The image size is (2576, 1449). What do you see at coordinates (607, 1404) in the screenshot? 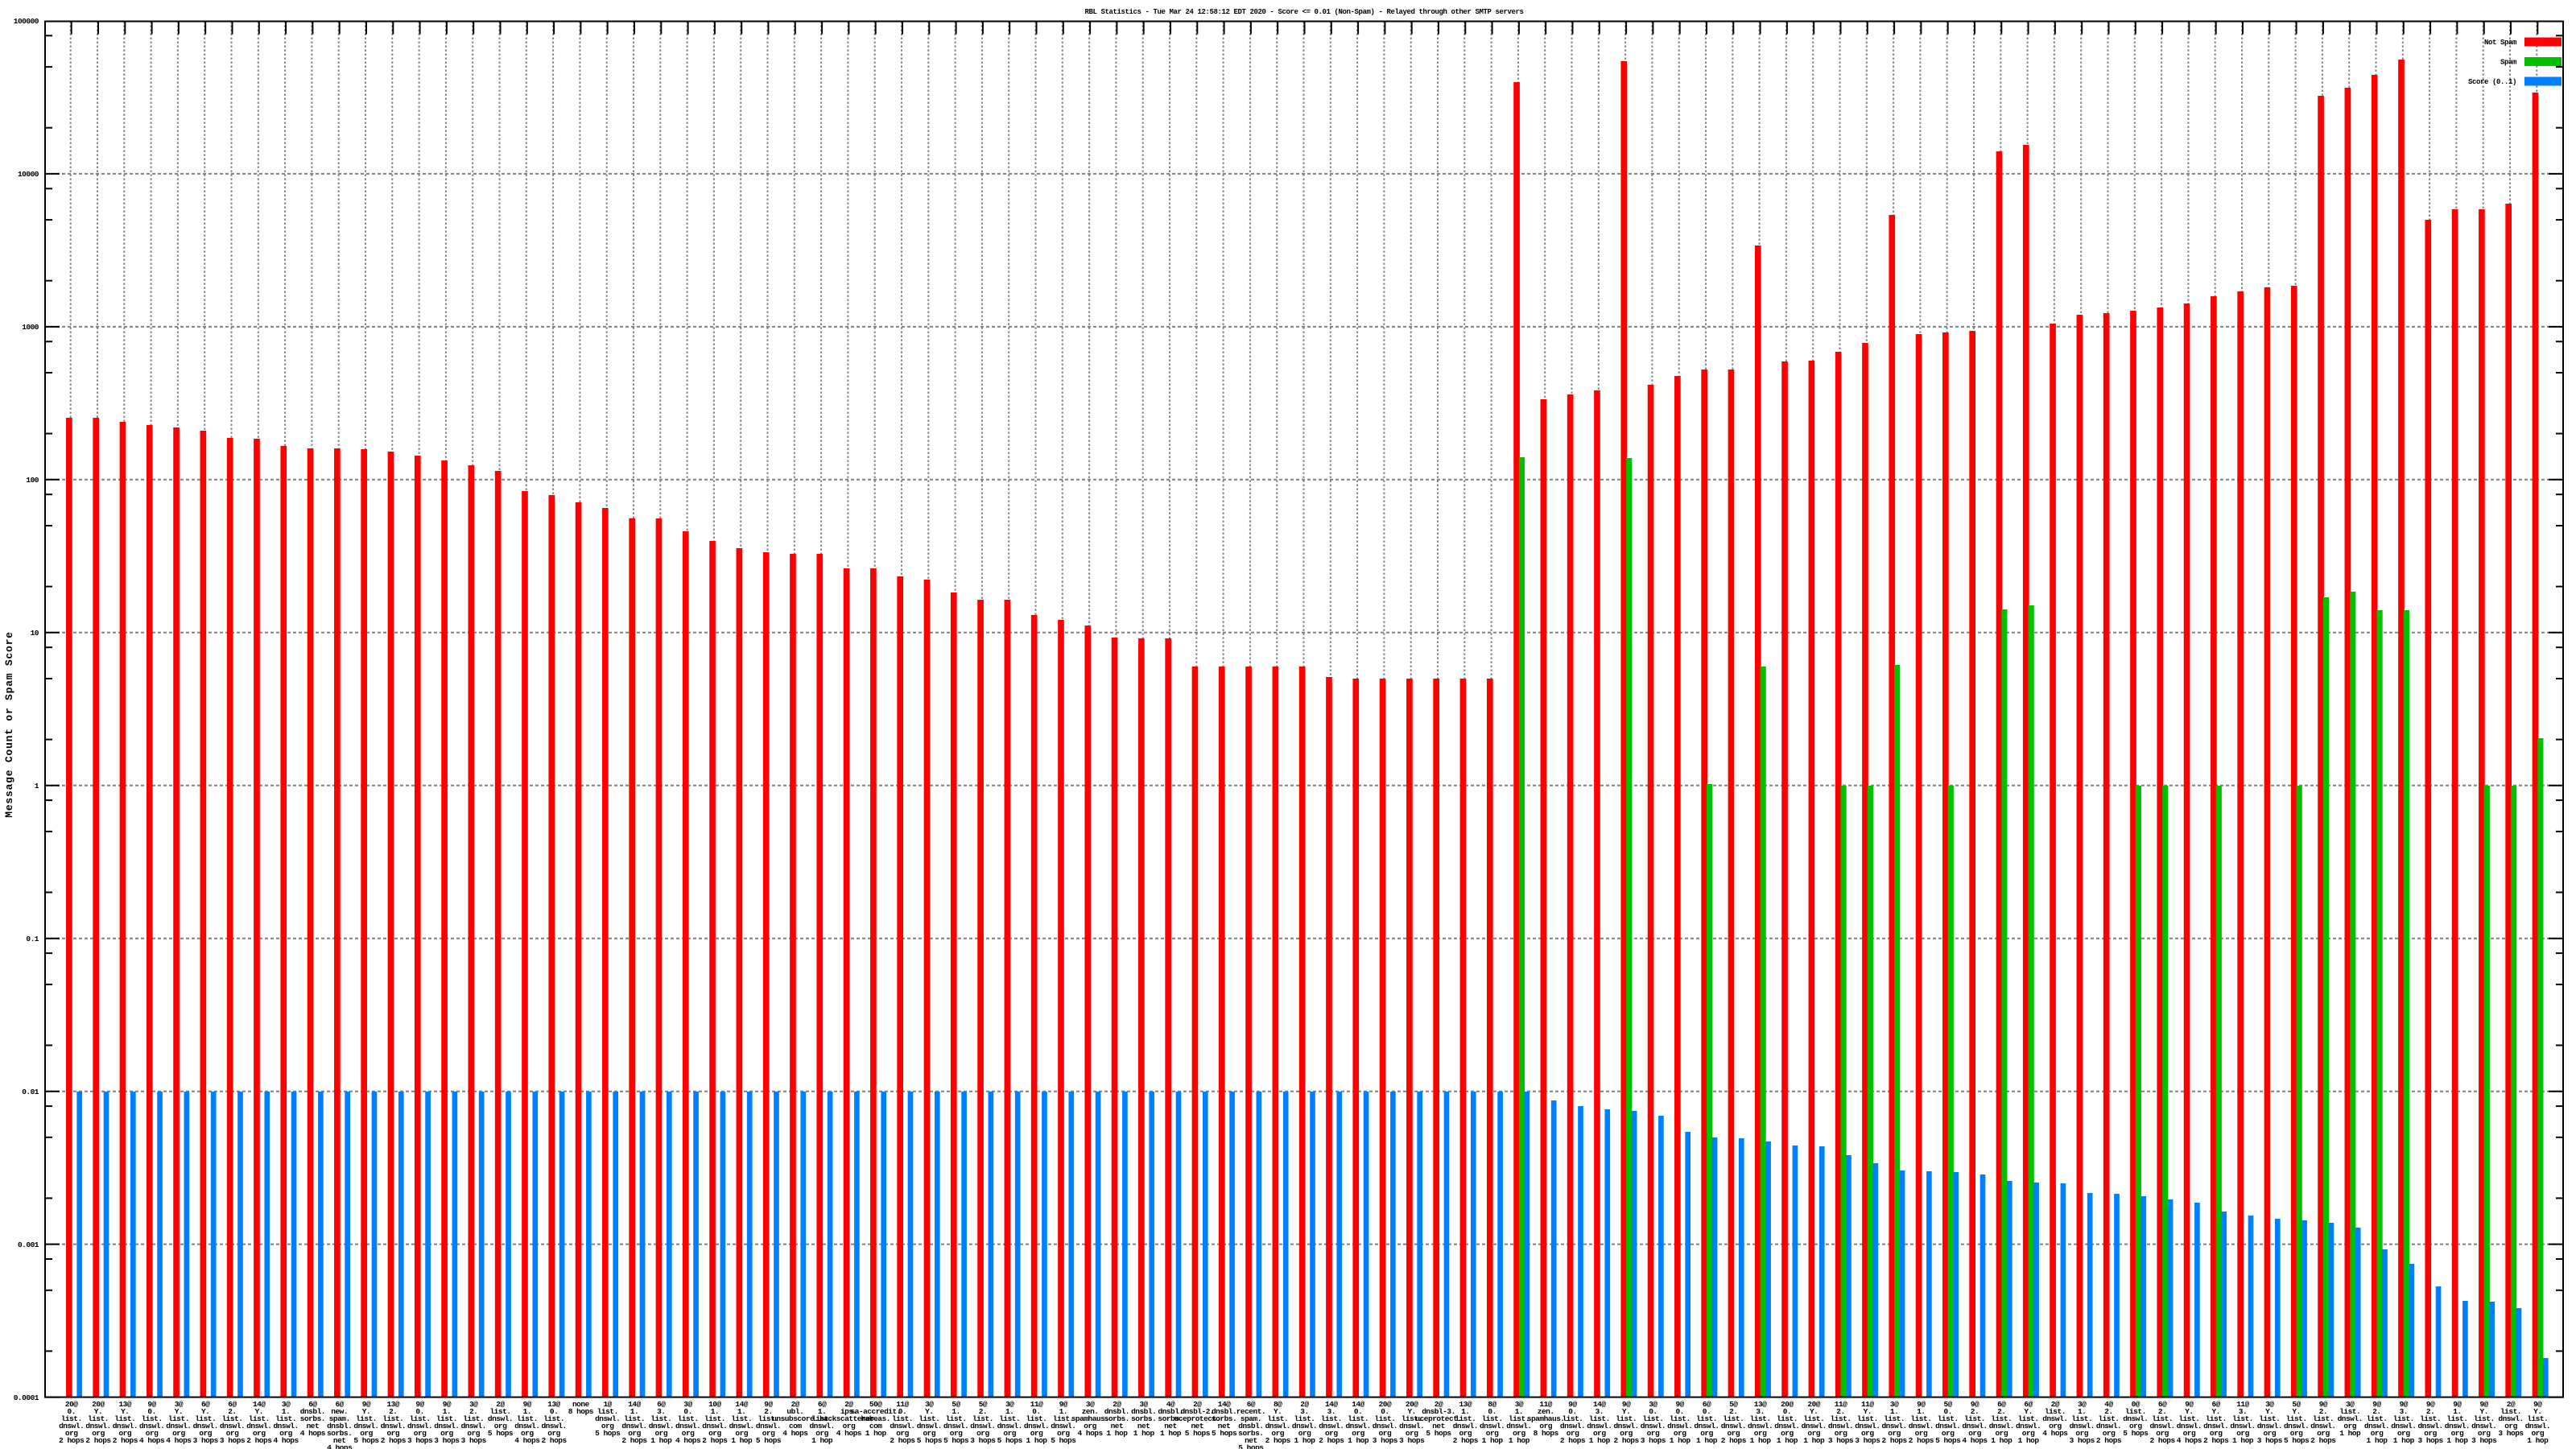
I see `svg-text: 1@` at bounding box center [607, 1404].